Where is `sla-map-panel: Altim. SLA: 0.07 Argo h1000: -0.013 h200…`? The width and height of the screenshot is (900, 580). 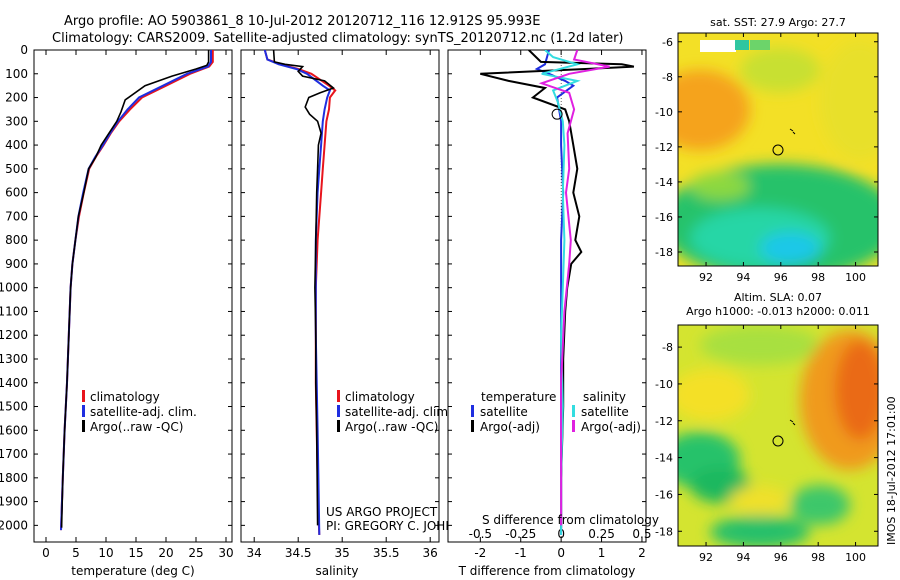 sla-map-panel: Altim. SLA: 0.07 Argo h1000: -0.013 h200… is located at coordinates (767, 427).